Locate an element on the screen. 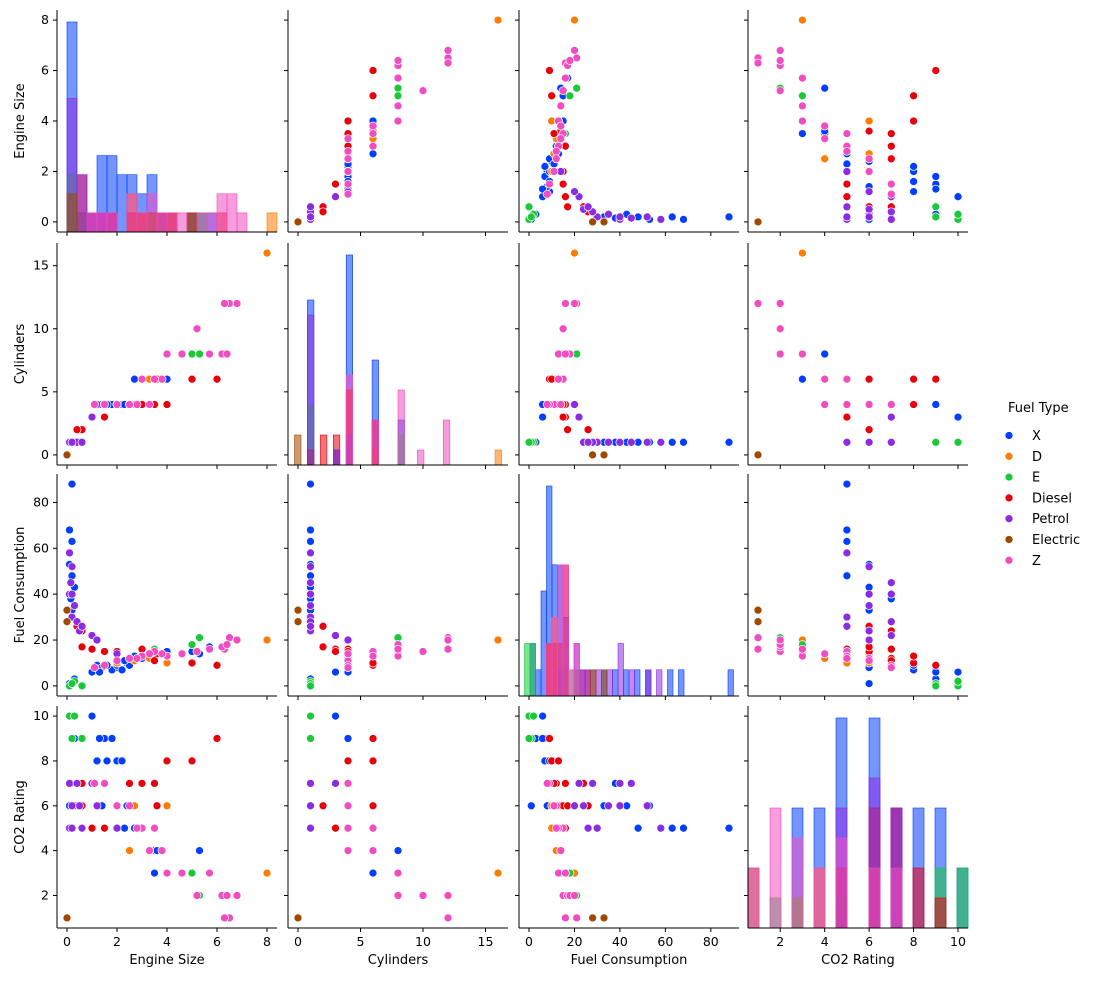  x-tick-label: 80 is located at coordinates (711, 941).